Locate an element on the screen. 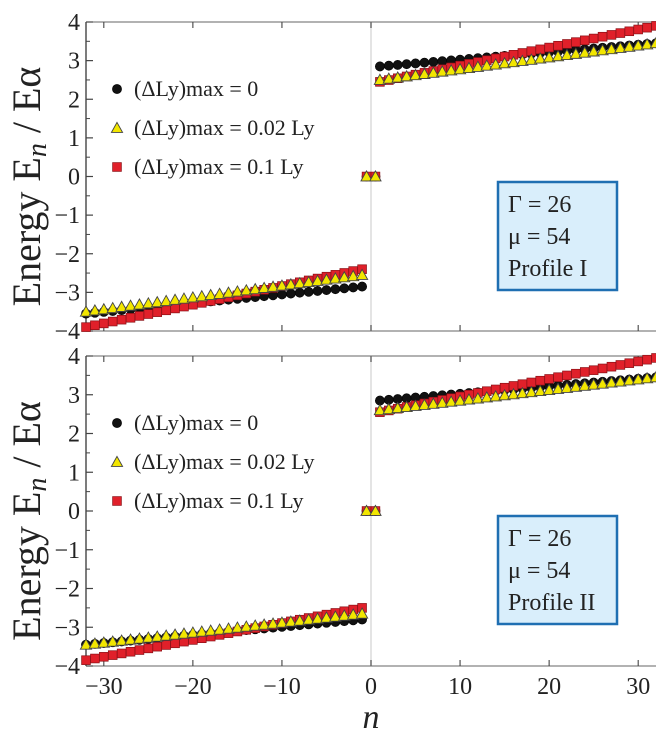 The height and width of the screenshot is (735, 656). y-tick-label: −2 is located at coordinates (67, 255).